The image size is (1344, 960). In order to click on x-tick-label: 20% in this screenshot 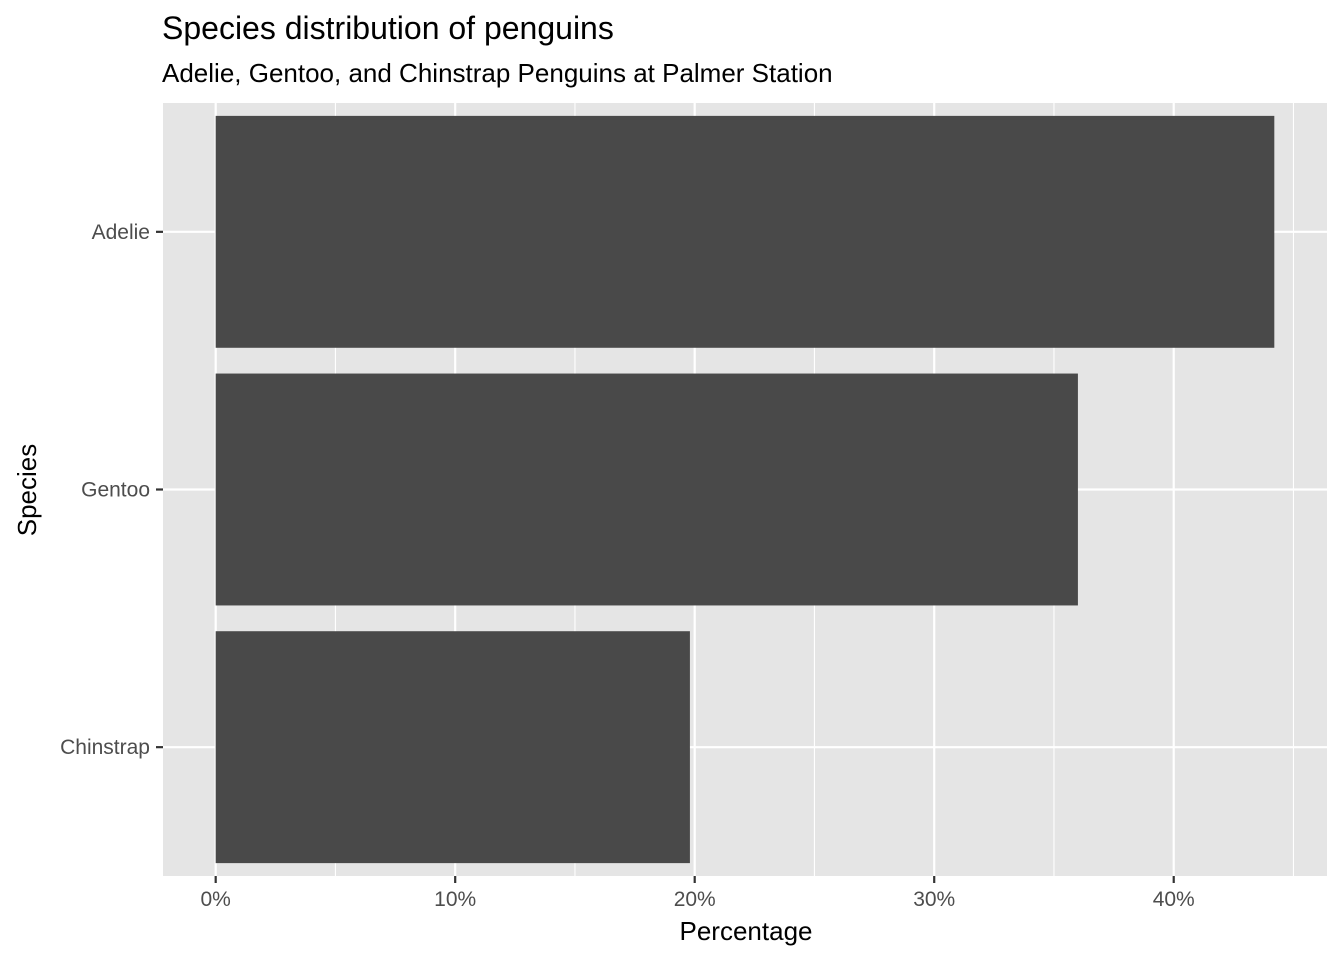, I will do `click(695, 899)`.